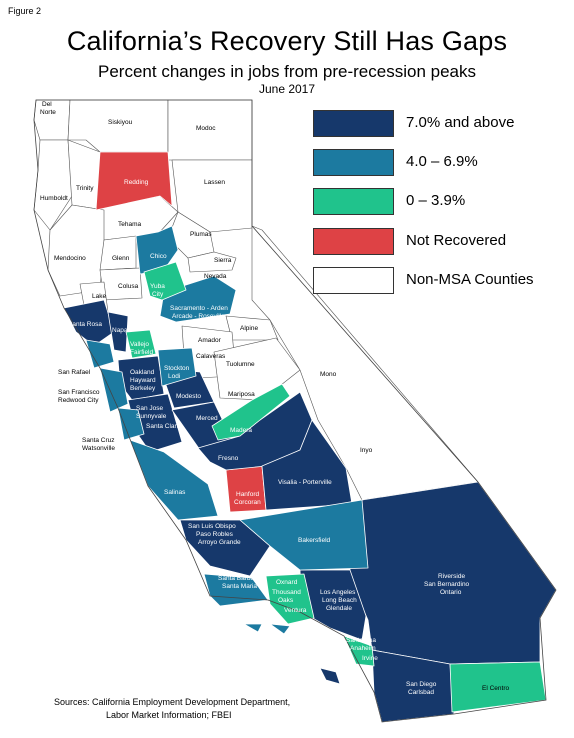 The width and height of the screenshot is (574, 738). I want to click on legend-item: Non-MSA Counties, so click(440, 286).